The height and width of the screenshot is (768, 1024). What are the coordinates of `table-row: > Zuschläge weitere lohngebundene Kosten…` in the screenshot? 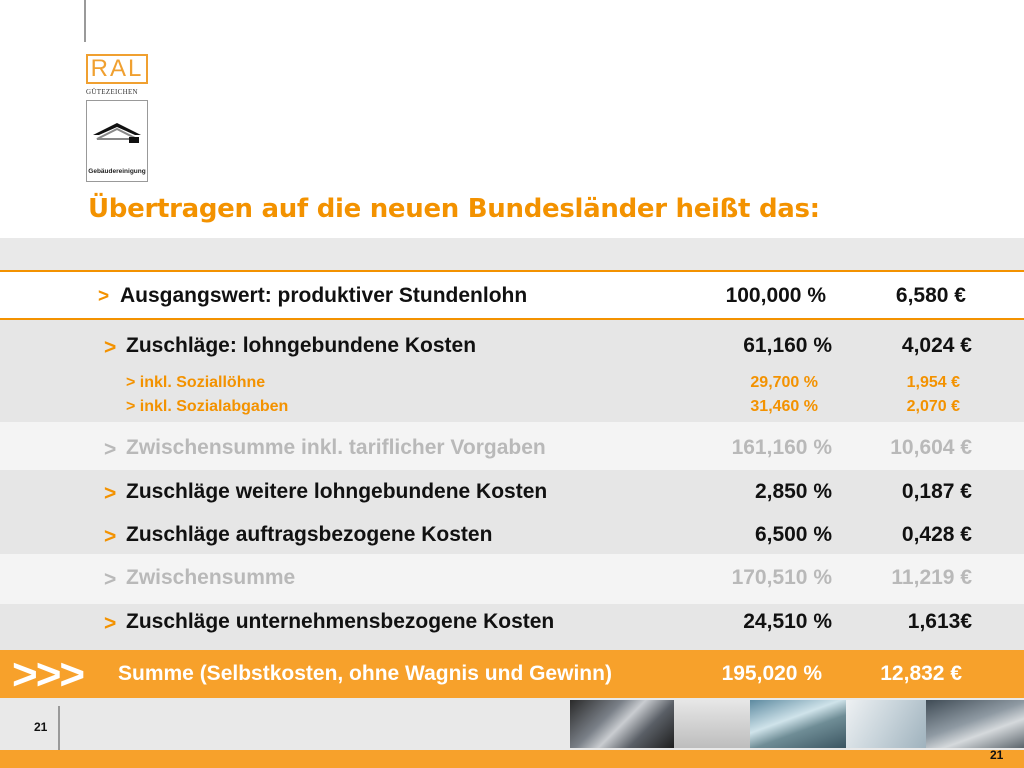 It's located at (512, 498).